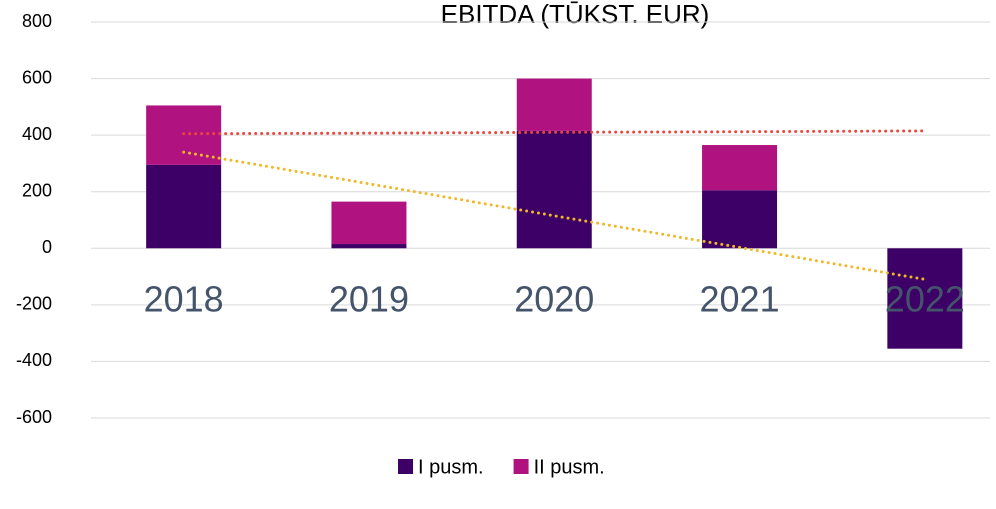 The image size is (996, 509). Describe the element at coordinates (37, 21) in the screenshot. I see `y-tick-label: 800` at that location.